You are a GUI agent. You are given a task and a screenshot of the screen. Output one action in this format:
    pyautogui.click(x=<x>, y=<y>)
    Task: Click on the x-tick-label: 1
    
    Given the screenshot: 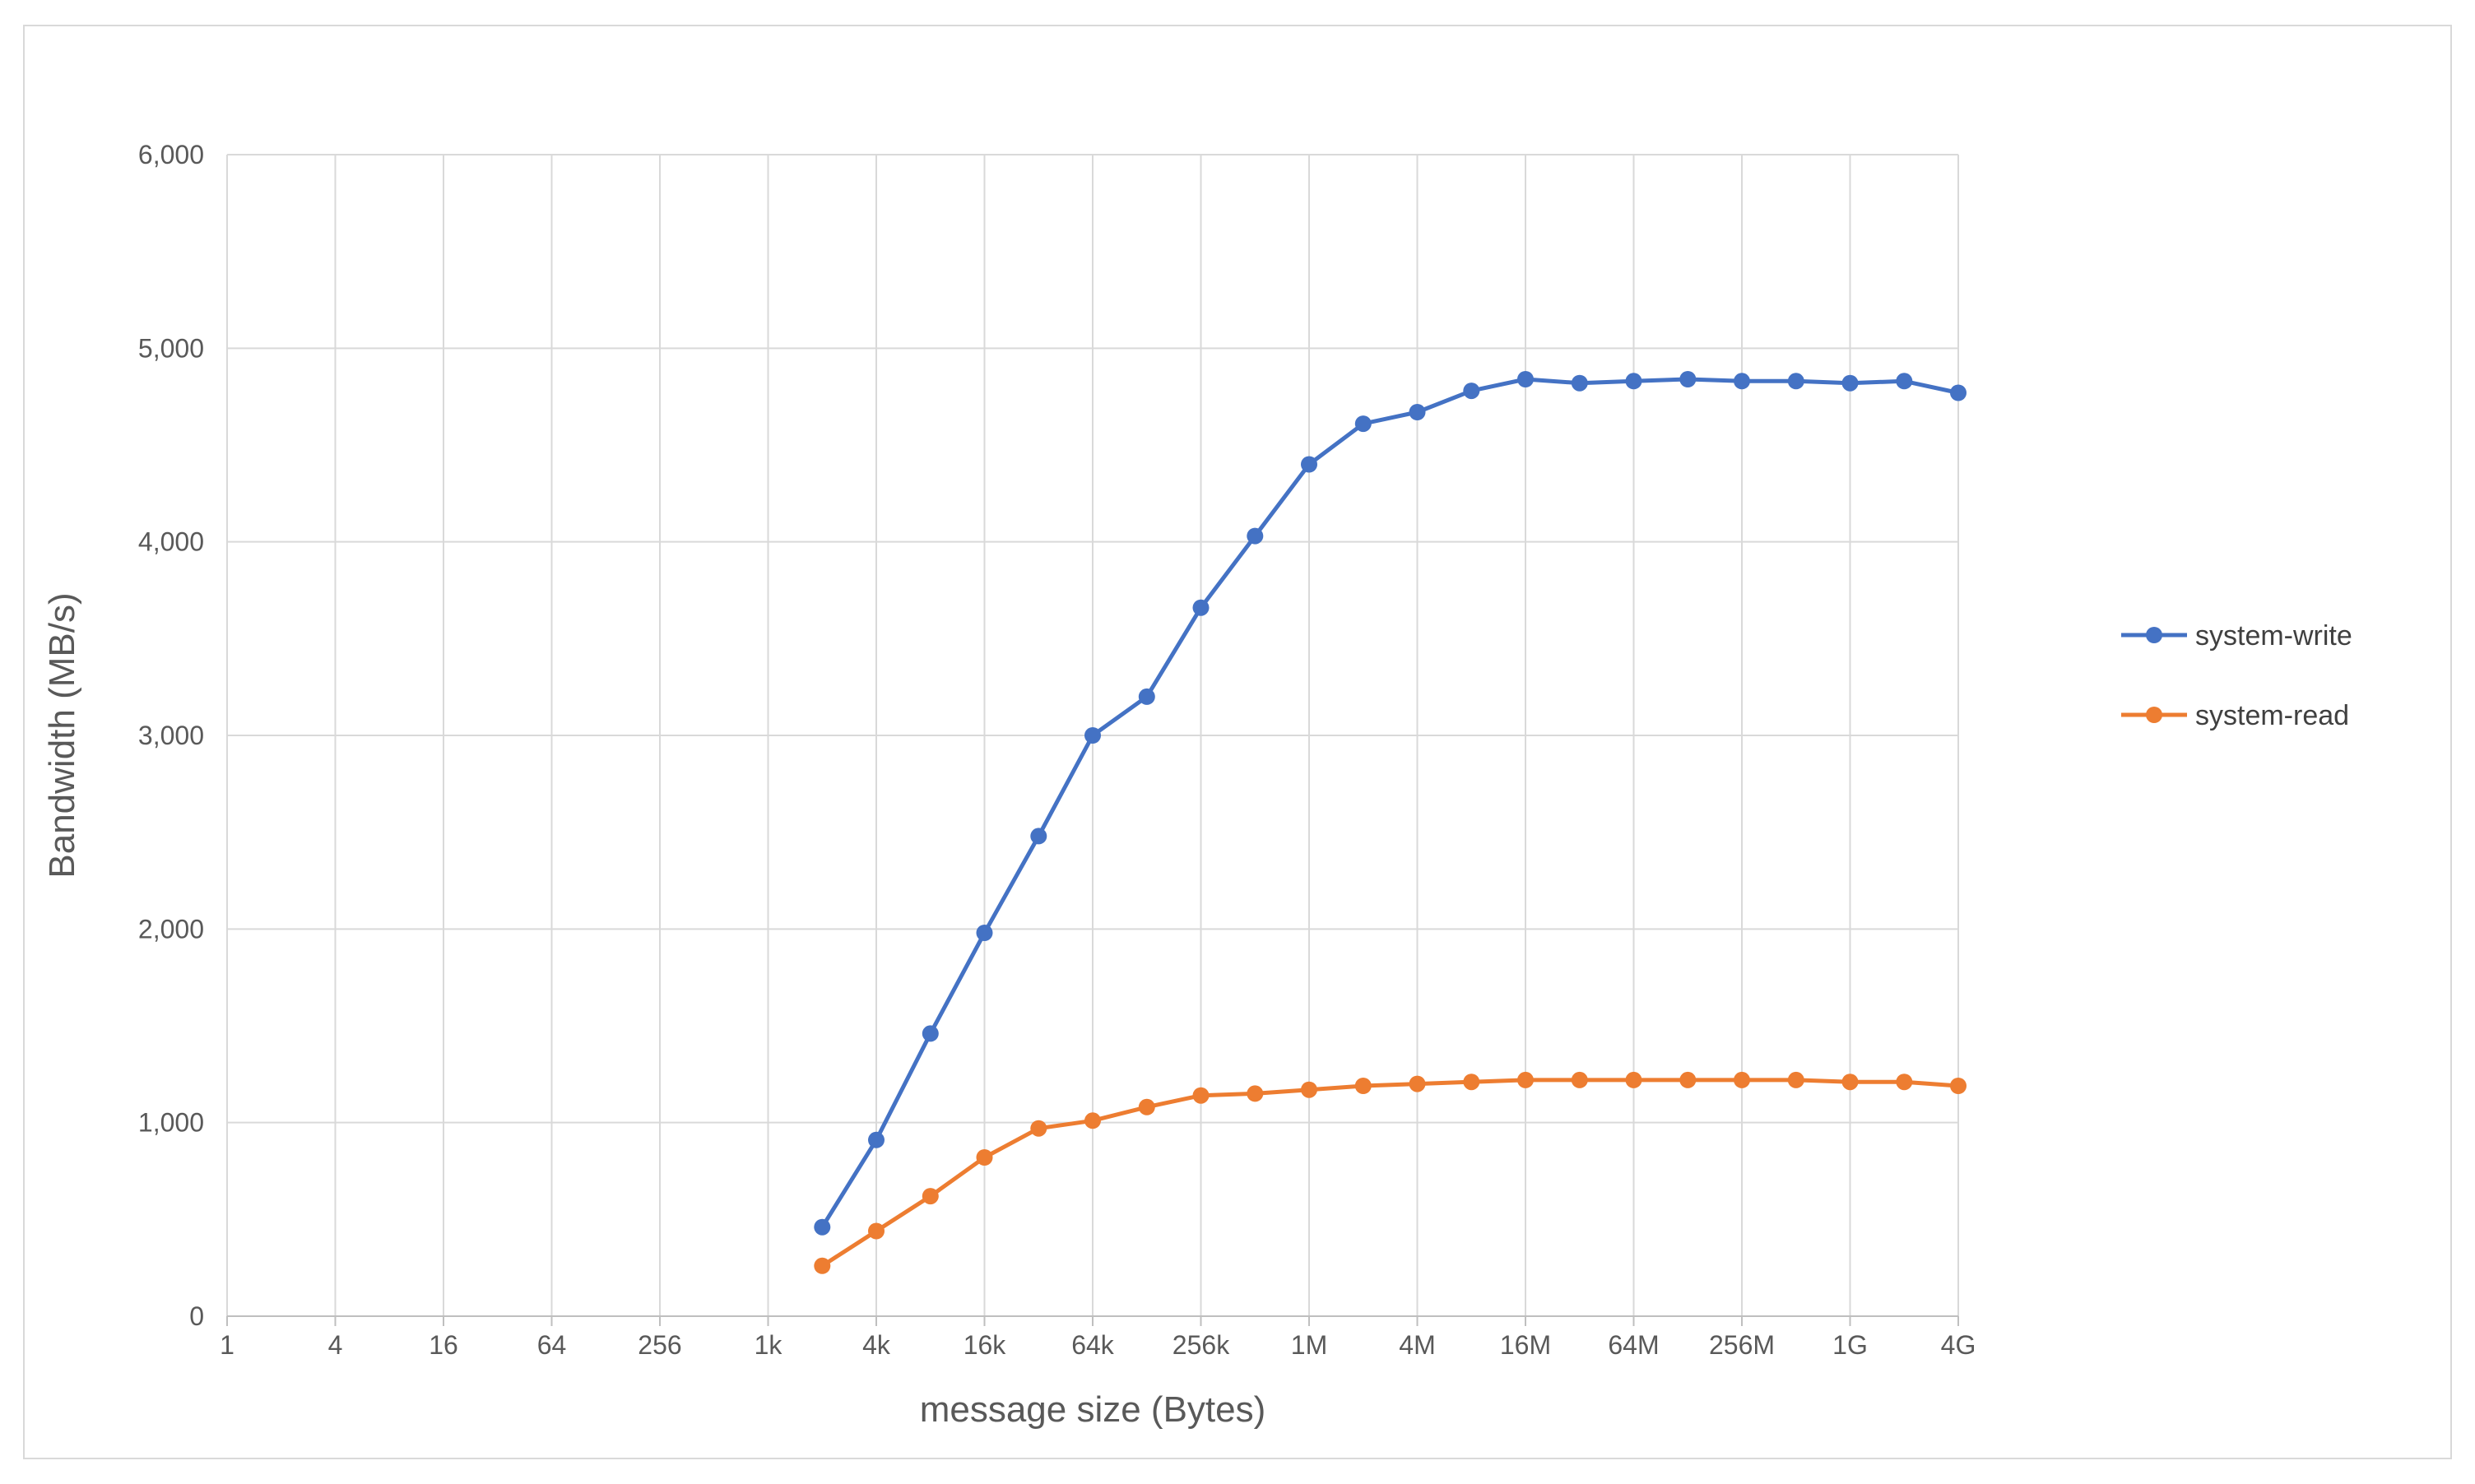 What is the action you would take?
    pyautogui.click(x=227, y=1345)
    